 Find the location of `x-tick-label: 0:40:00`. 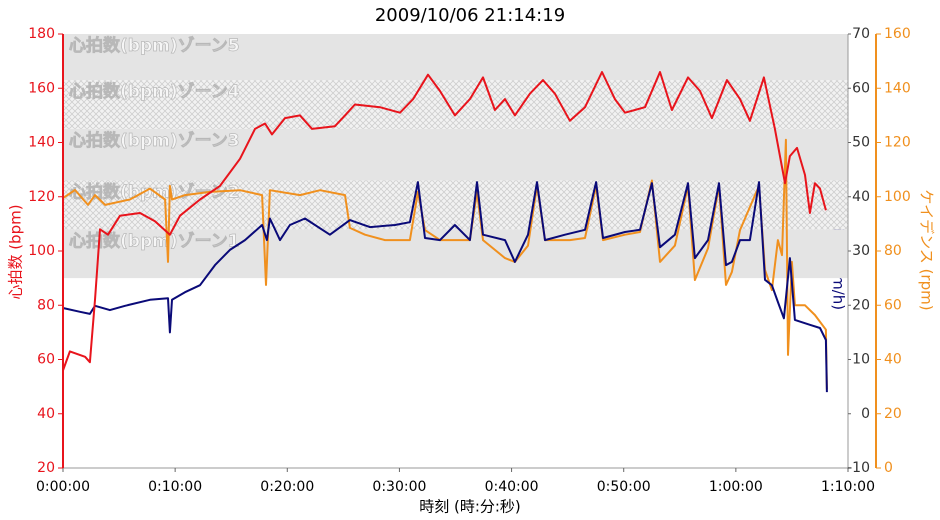

x-tick-label: 0:40:00 is located at coordinates (512, 487).